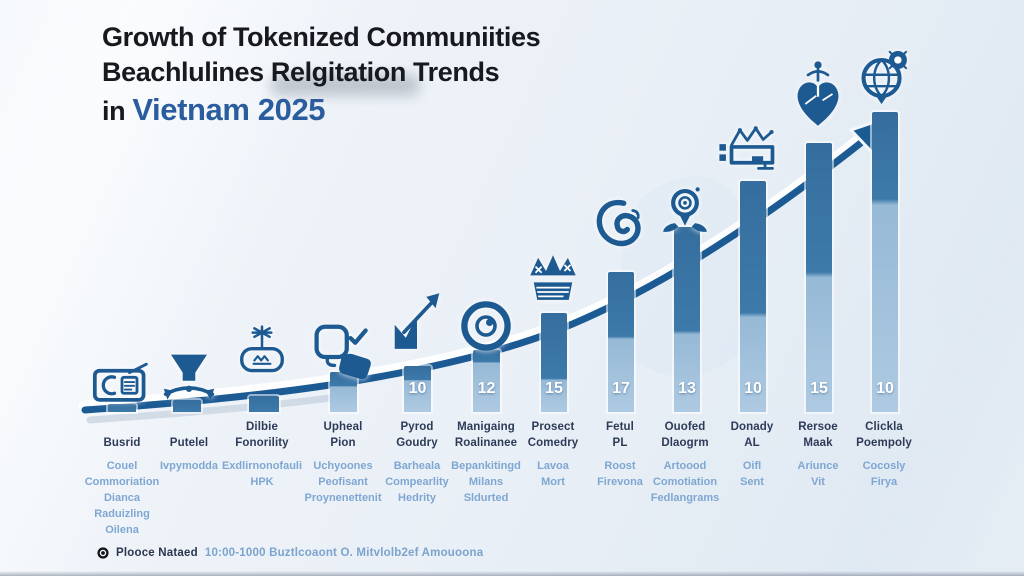 The image size is (1024, 576). Describe the element at coordinates (343, 432) in the screenshot. I see `column-label-main: Upheal Pion` at that location.